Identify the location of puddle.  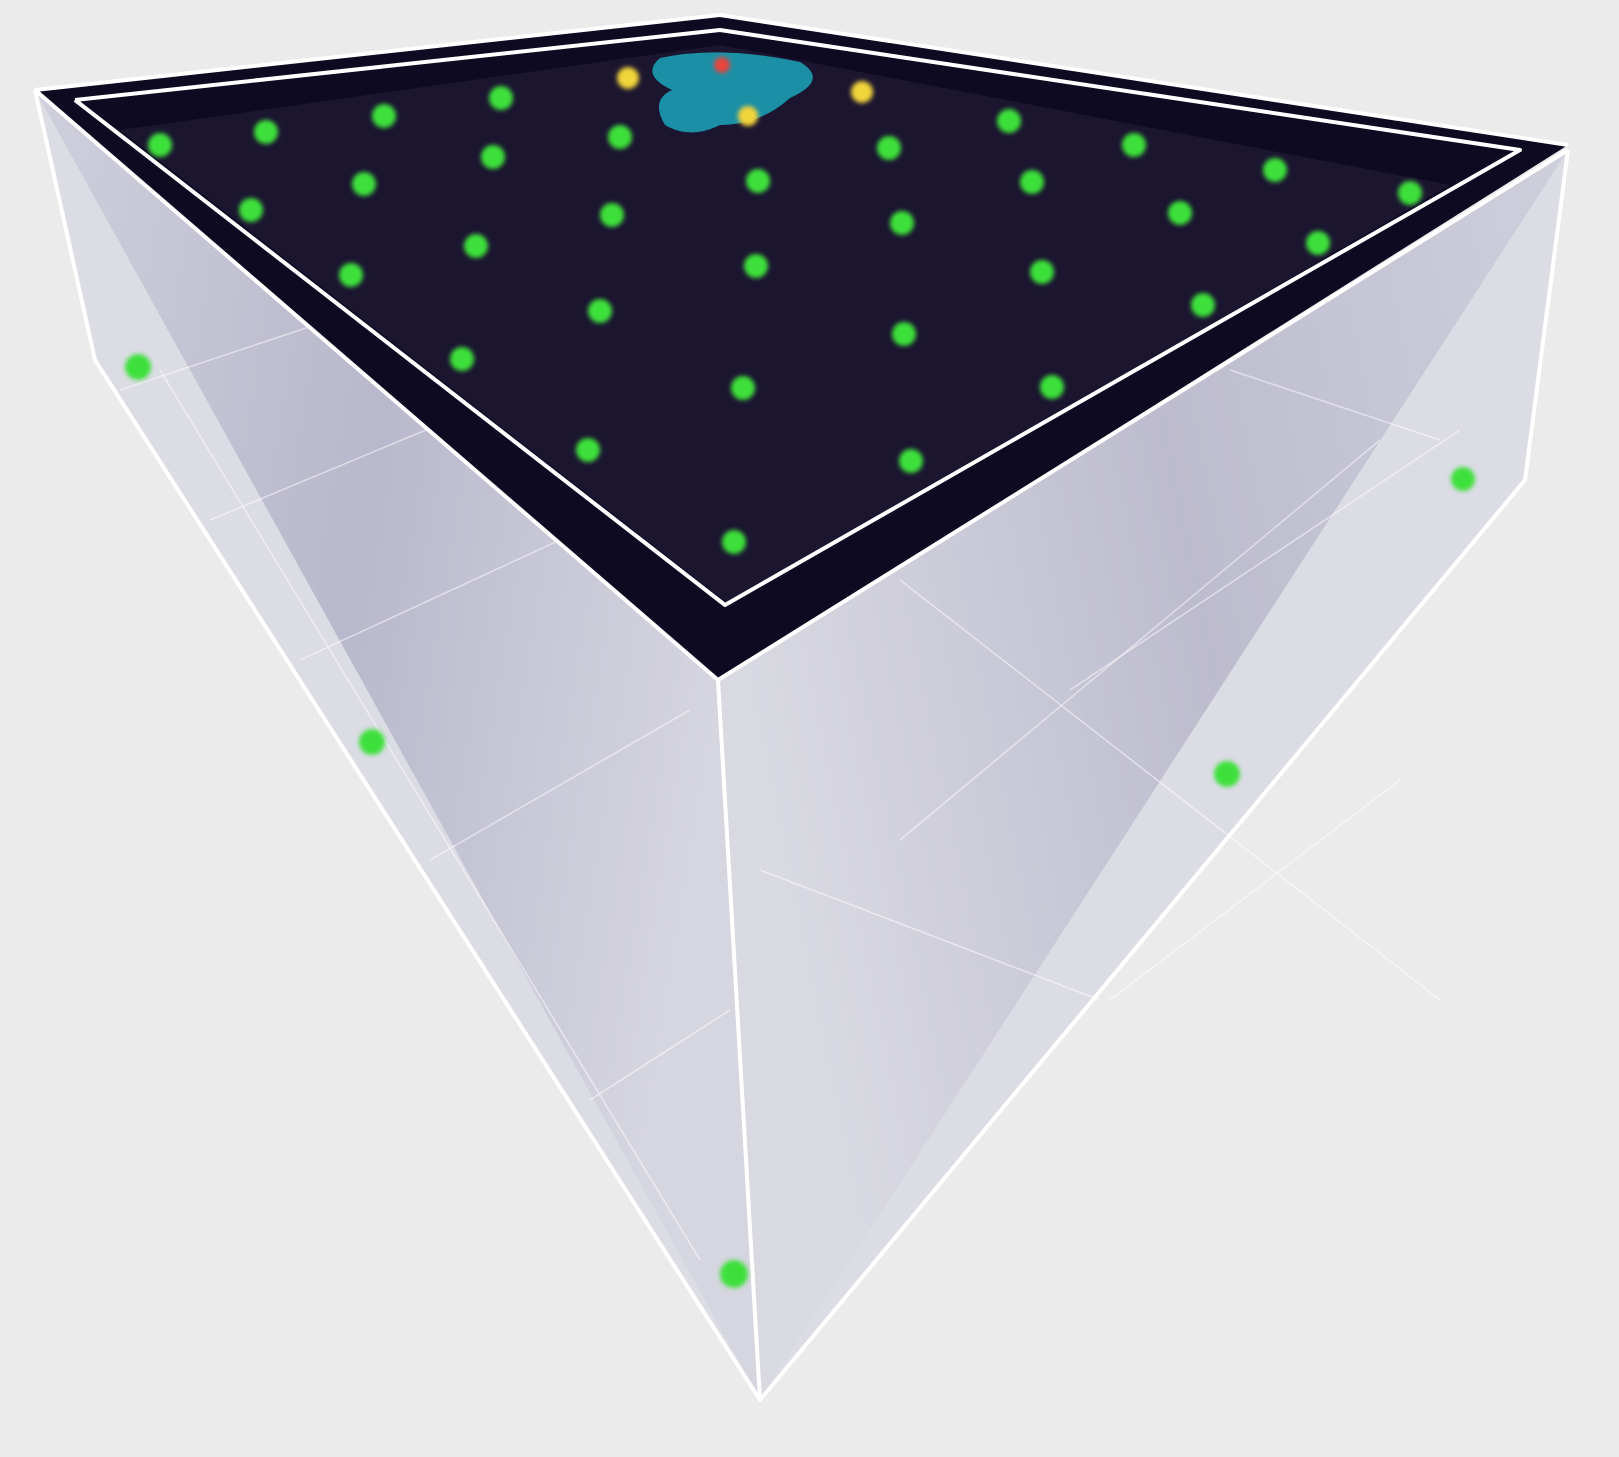
(732, 92).